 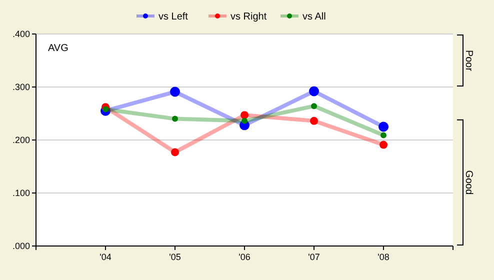 I want to click on y-tick-label: .300, so click(x=21, y=87).